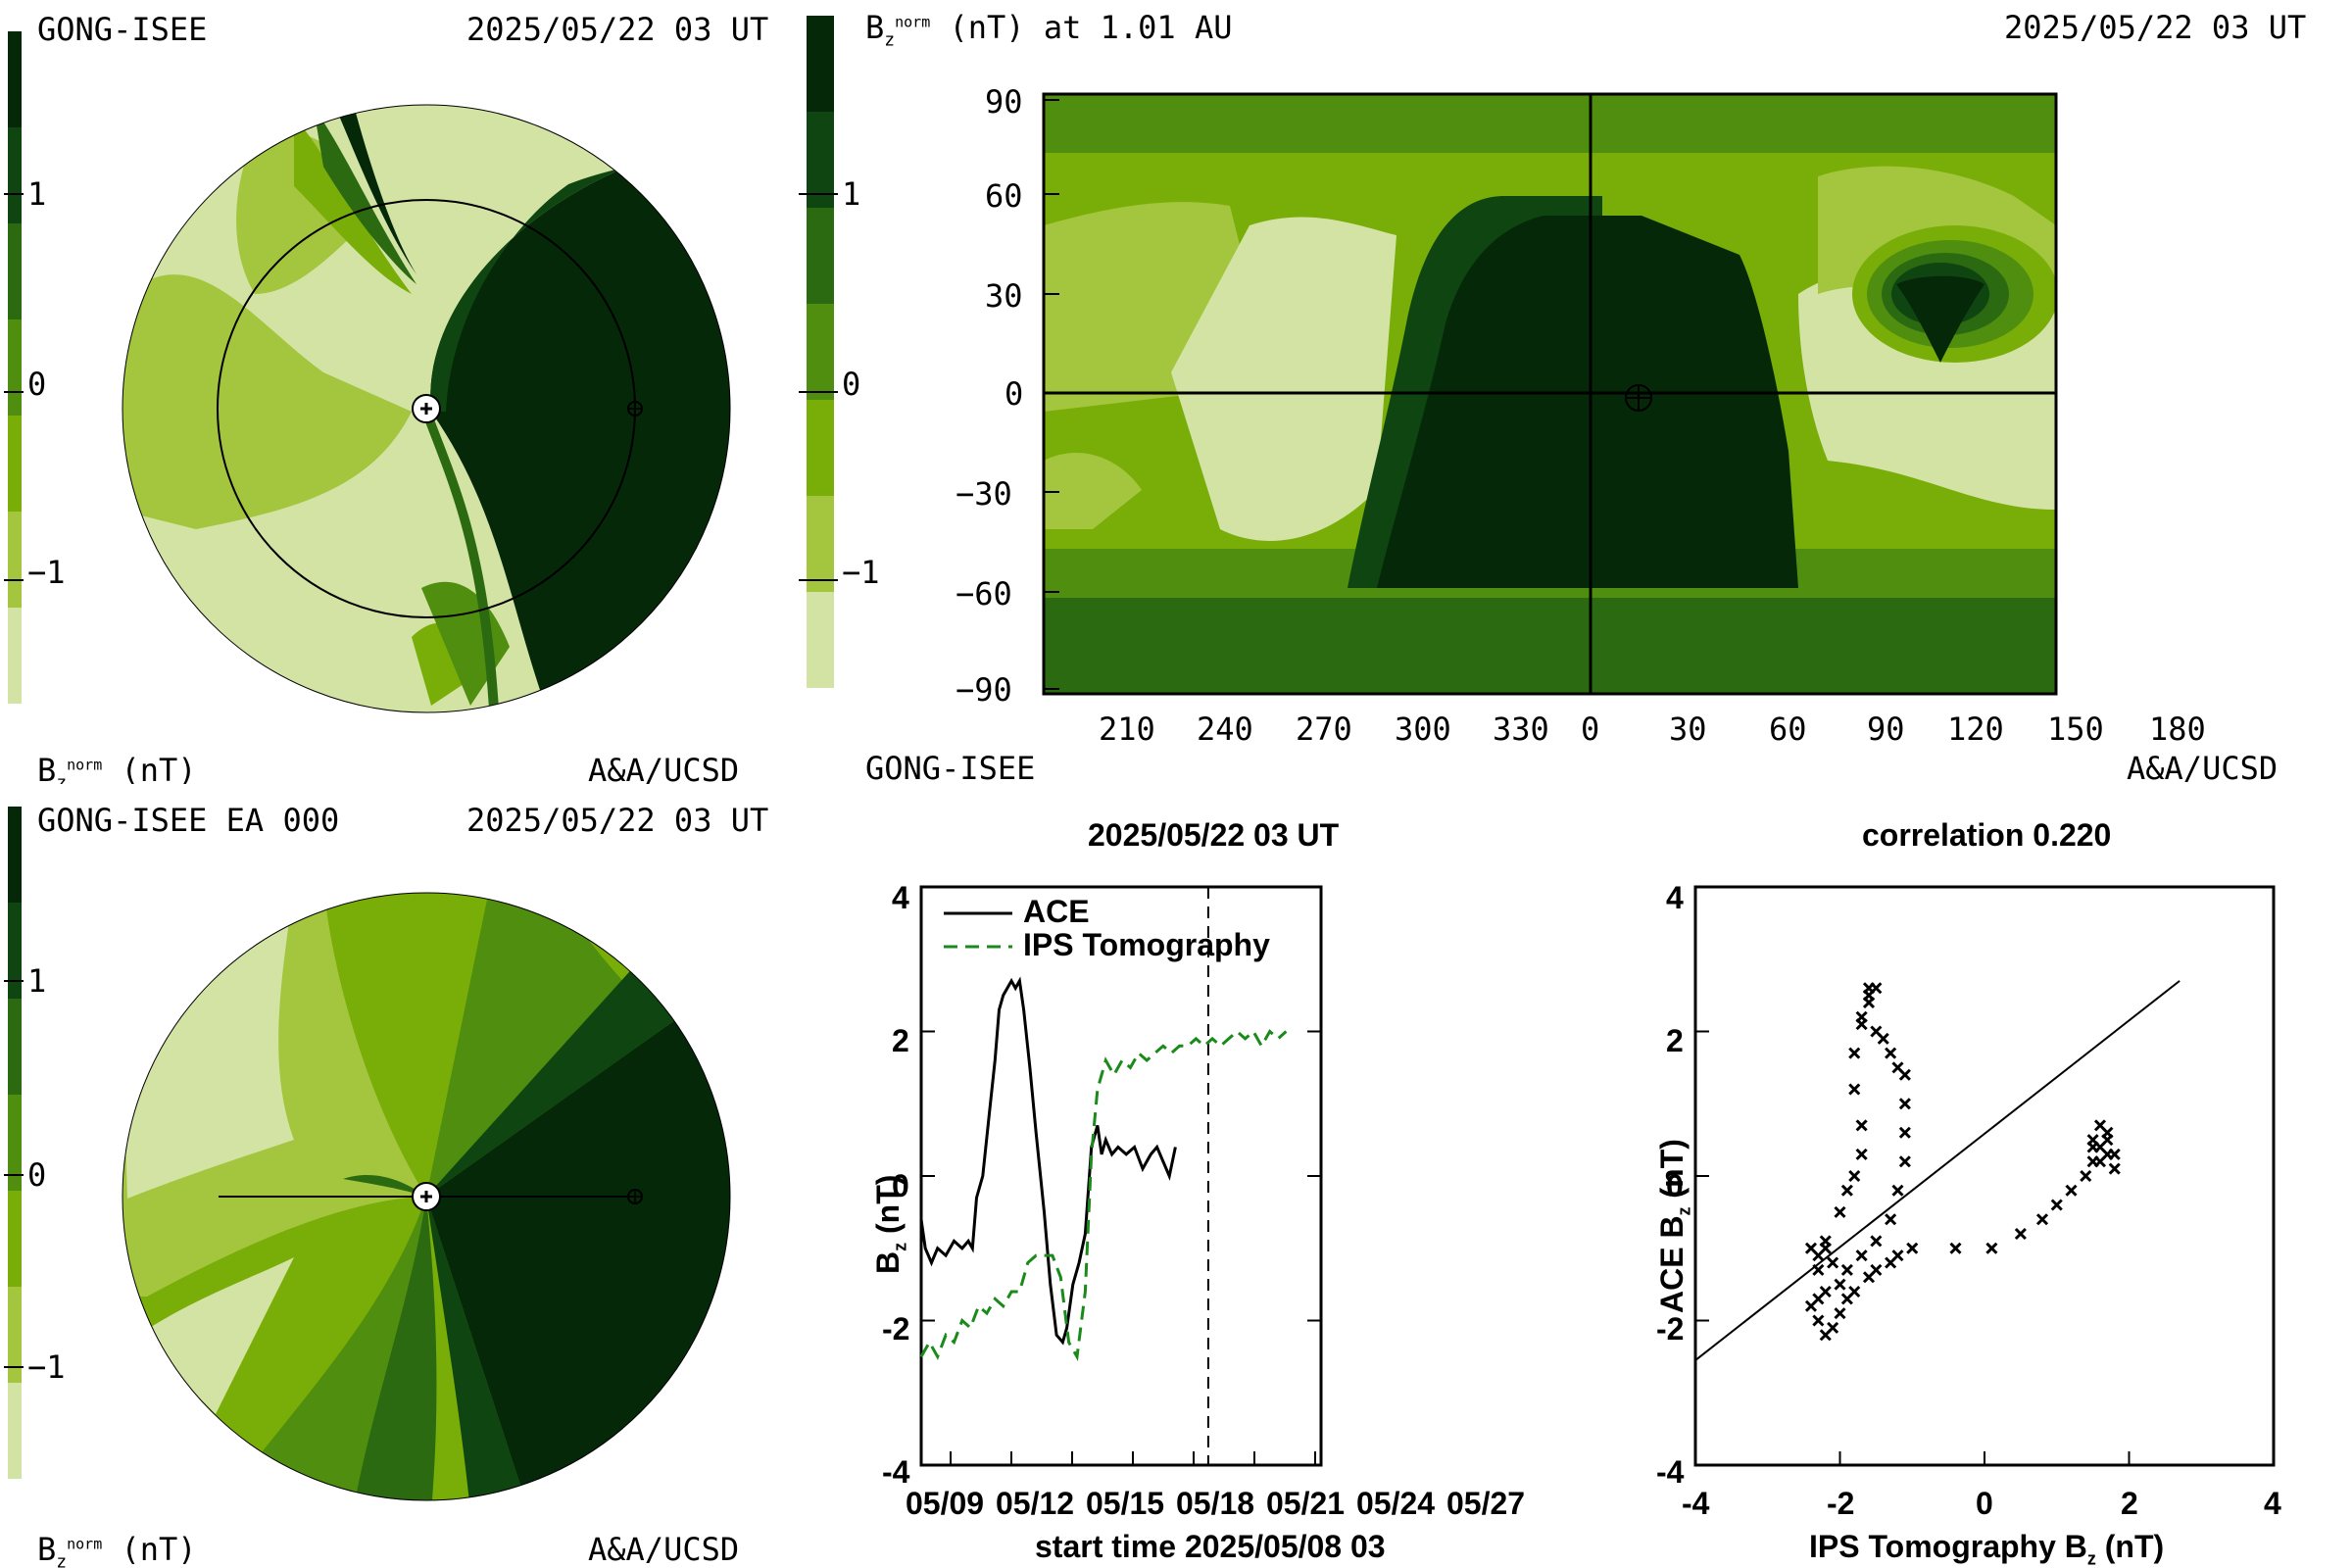 Image resolution: width=2352 pixels, height=1568 pixels. What do you see at coordinates (1670, 1472) in the screenshot?
I see `y-tick-label: -4` at bounding box center [1670, 1472].